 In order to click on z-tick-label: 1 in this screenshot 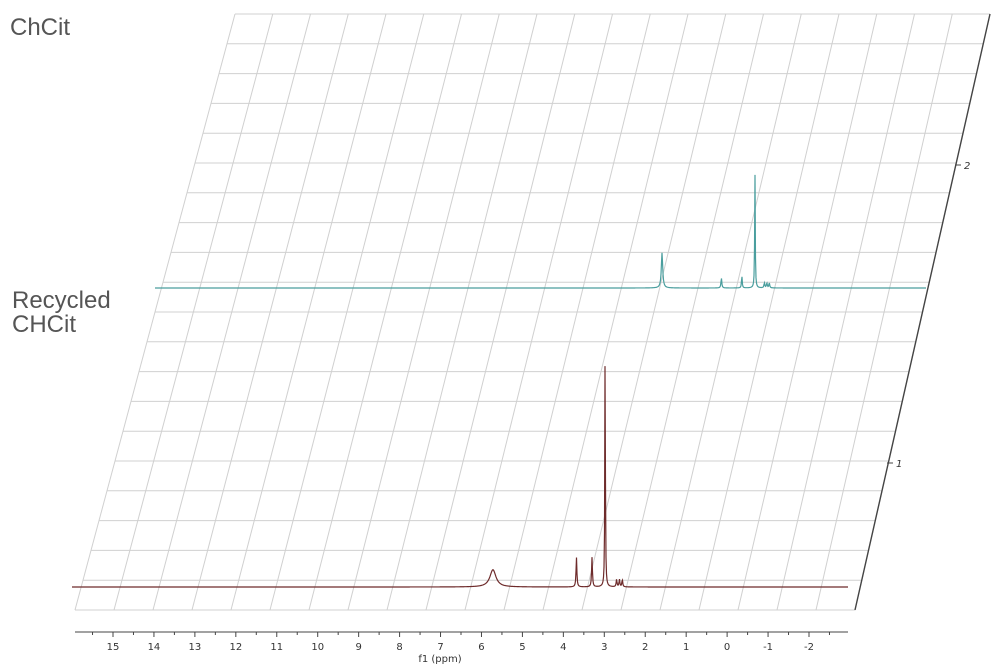, I will do `click(899, 464)`.